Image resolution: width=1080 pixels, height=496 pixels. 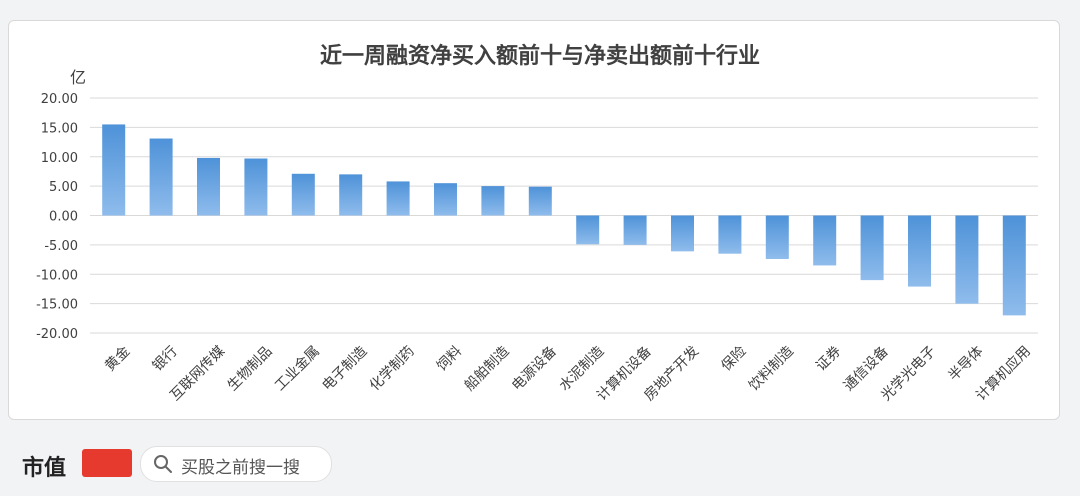 What do you see at coordinates (240, 468) in the screenshot?
I see `search-placeholder: 买股之前搜一搜` at bounding box center [240, 468].